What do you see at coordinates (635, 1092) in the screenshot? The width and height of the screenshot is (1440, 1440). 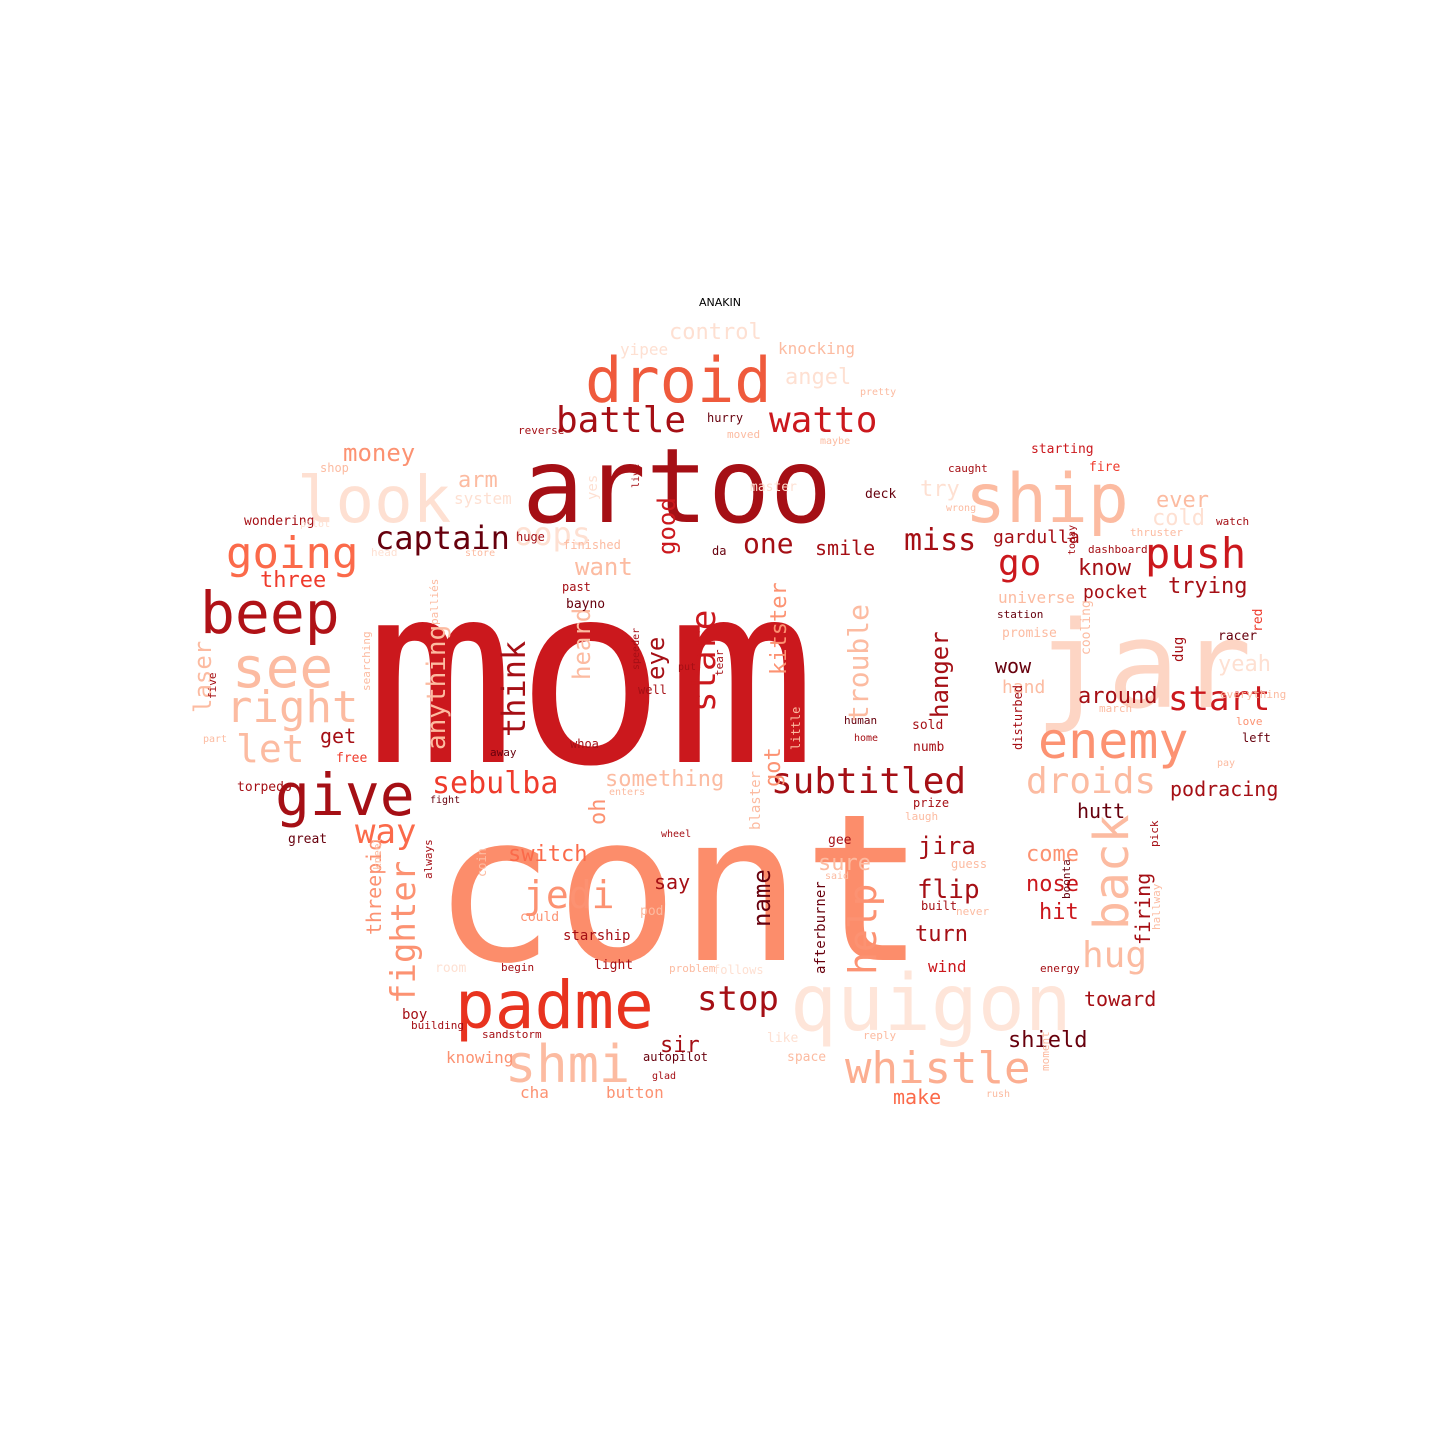 I see `cloud-word: button` at bounding box center [635, 1092].